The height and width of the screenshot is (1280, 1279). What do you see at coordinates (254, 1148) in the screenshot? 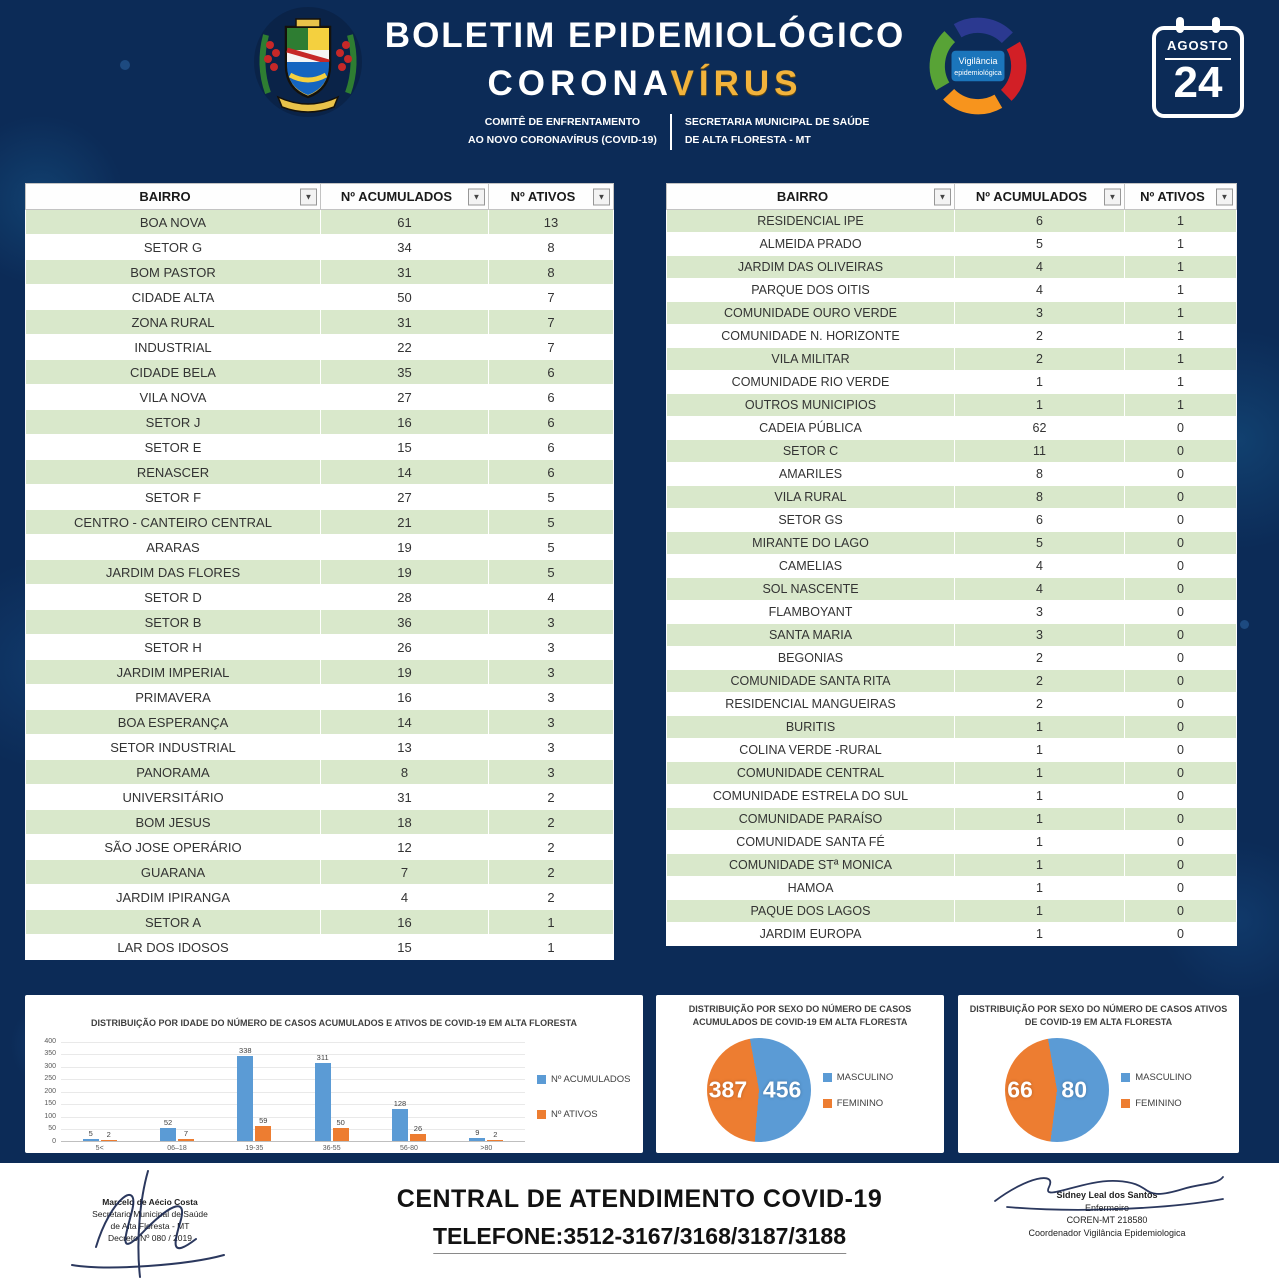
I see `x-axis-category-label: 19-35` at bounding box center [254, 1148].